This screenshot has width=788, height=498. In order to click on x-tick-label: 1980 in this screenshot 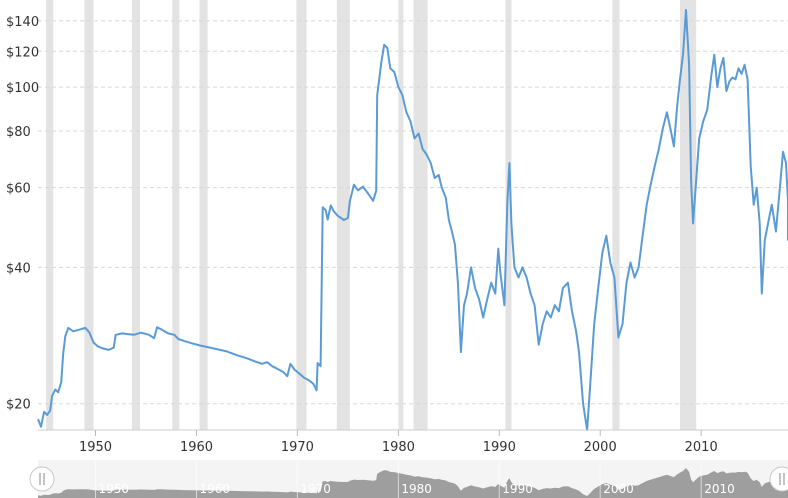, I will do `click(398, 447)`.